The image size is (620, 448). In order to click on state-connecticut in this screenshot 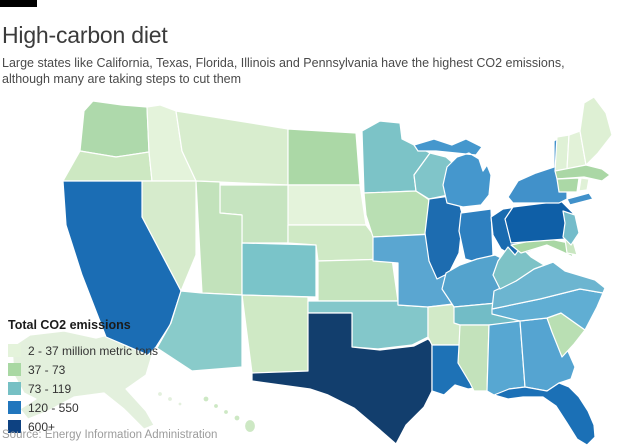, I will do `click(568, 185)`.